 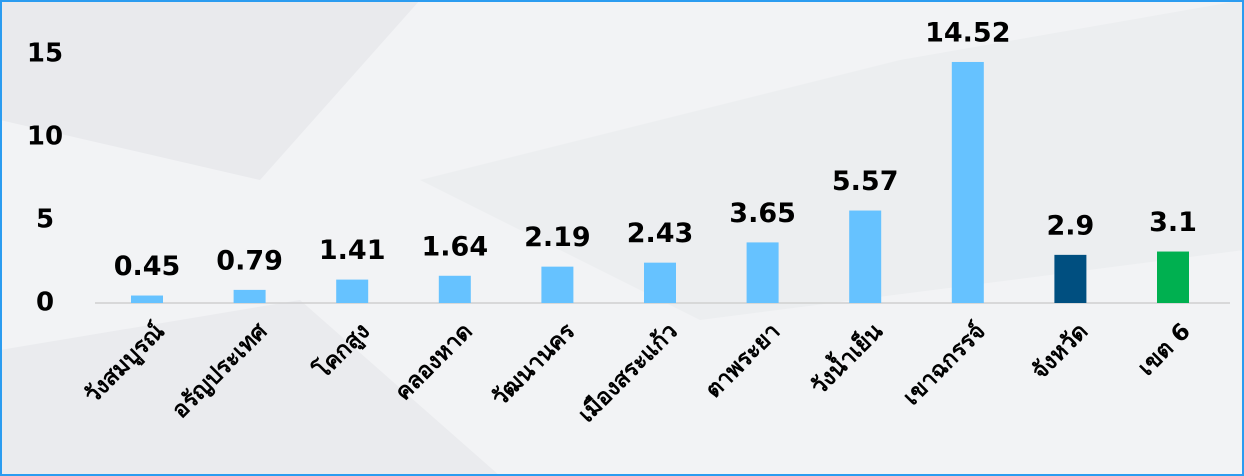 What do you see at coordinates (762, 213) in the screenshot?
I see `value-label: 3.65` at bounding box center [762, 213].